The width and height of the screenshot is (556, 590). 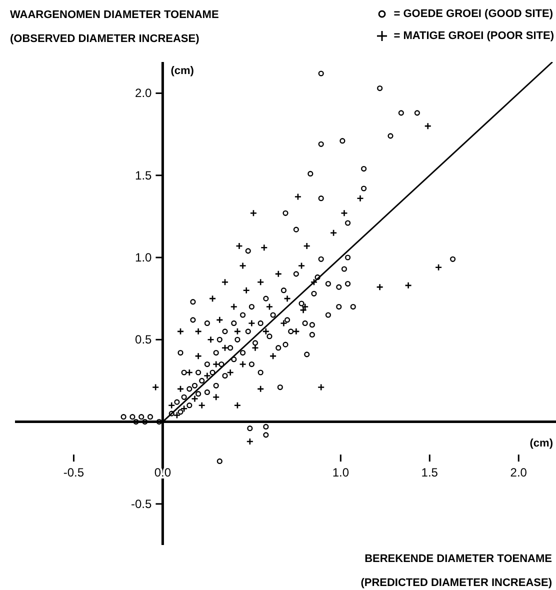 I want to click on y-tick-label: 1.0, so click(x=143, y=257).